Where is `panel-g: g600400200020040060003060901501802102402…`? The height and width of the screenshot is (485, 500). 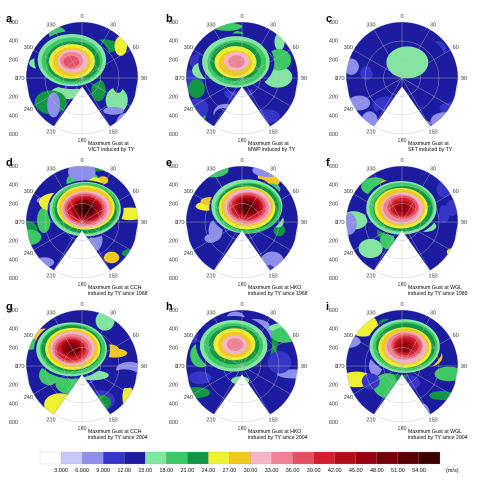
panel-g: g600400200020040060003060901501802102402… is located at coordinates (77, 371).